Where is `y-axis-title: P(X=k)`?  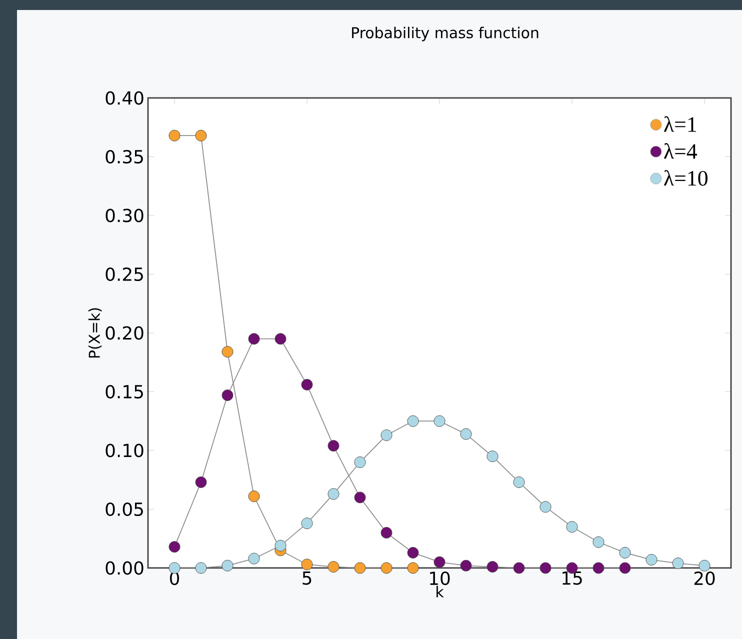
y-axis-title: P(X=k) is located at coordinates (95, 333).